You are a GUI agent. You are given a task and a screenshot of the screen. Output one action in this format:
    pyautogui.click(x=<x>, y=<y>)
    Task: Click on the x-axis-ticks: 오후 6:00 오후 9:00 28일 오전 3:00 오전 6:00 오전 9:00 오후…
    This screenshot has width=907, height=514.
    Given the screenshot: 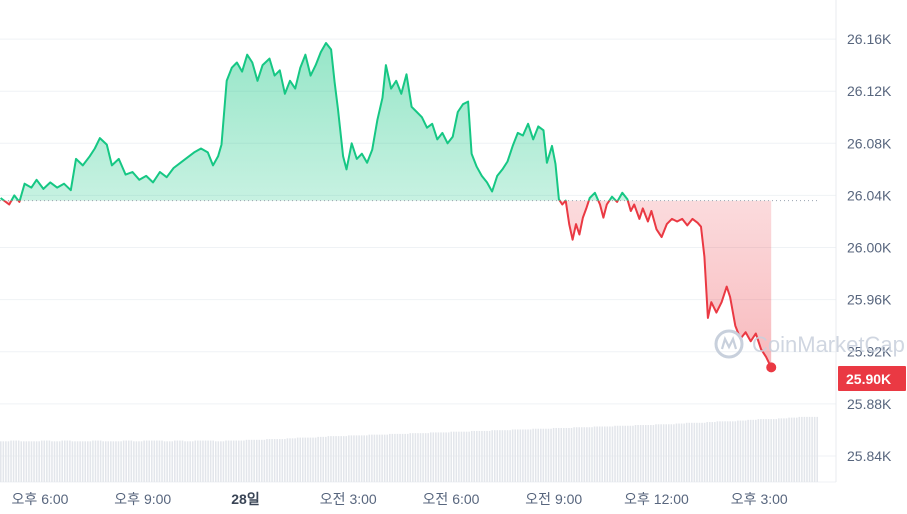 What is the action you would take?
    pyautogui.click(x=400, y=499)
    